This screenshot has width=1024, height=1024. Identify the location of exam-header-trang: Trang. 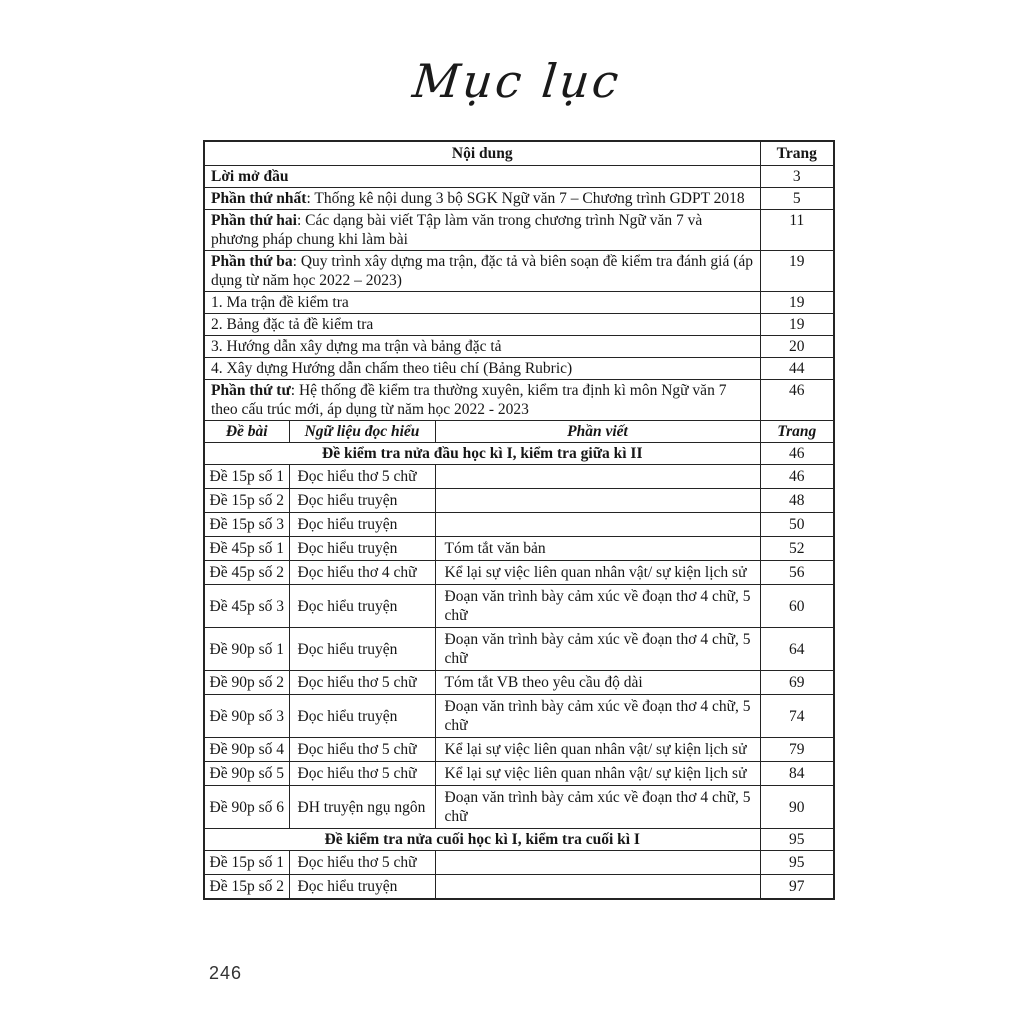
(797, 431).